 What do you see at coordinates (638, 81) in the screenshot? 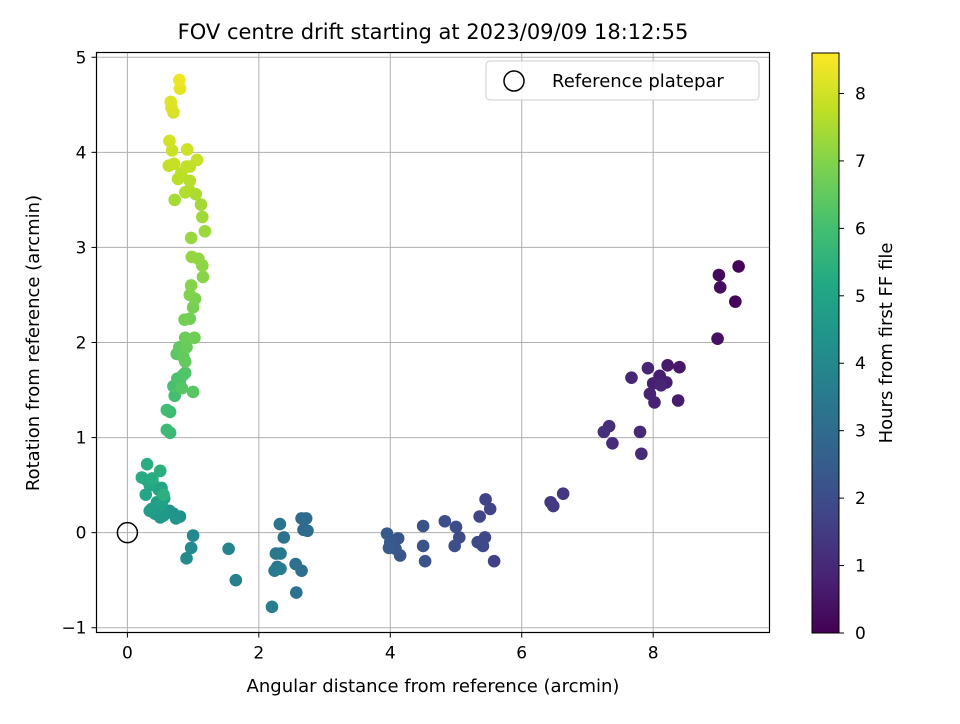
I see `legend-label: Reference platepar` at bounding box center [638, 81].